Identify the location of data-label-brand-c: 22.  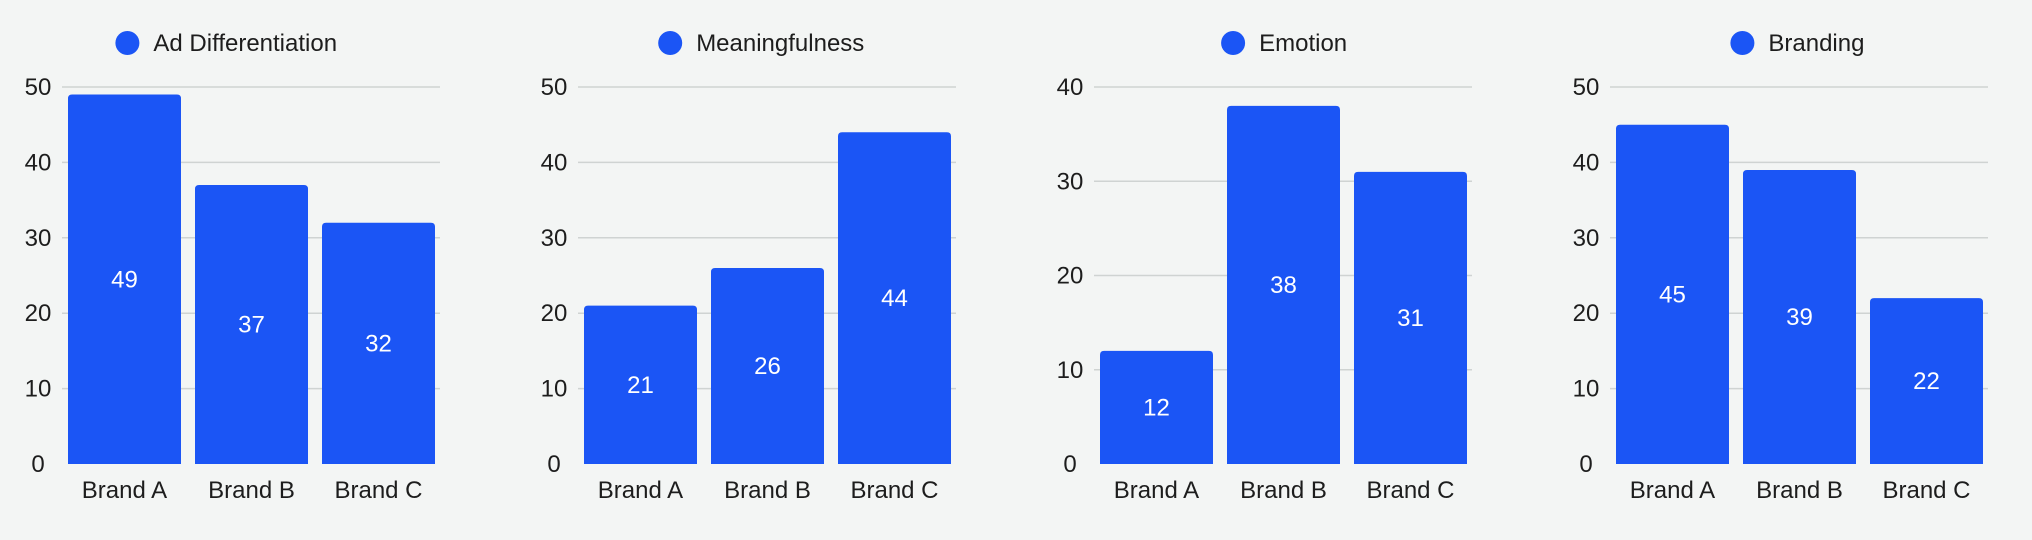
(1926, 381).